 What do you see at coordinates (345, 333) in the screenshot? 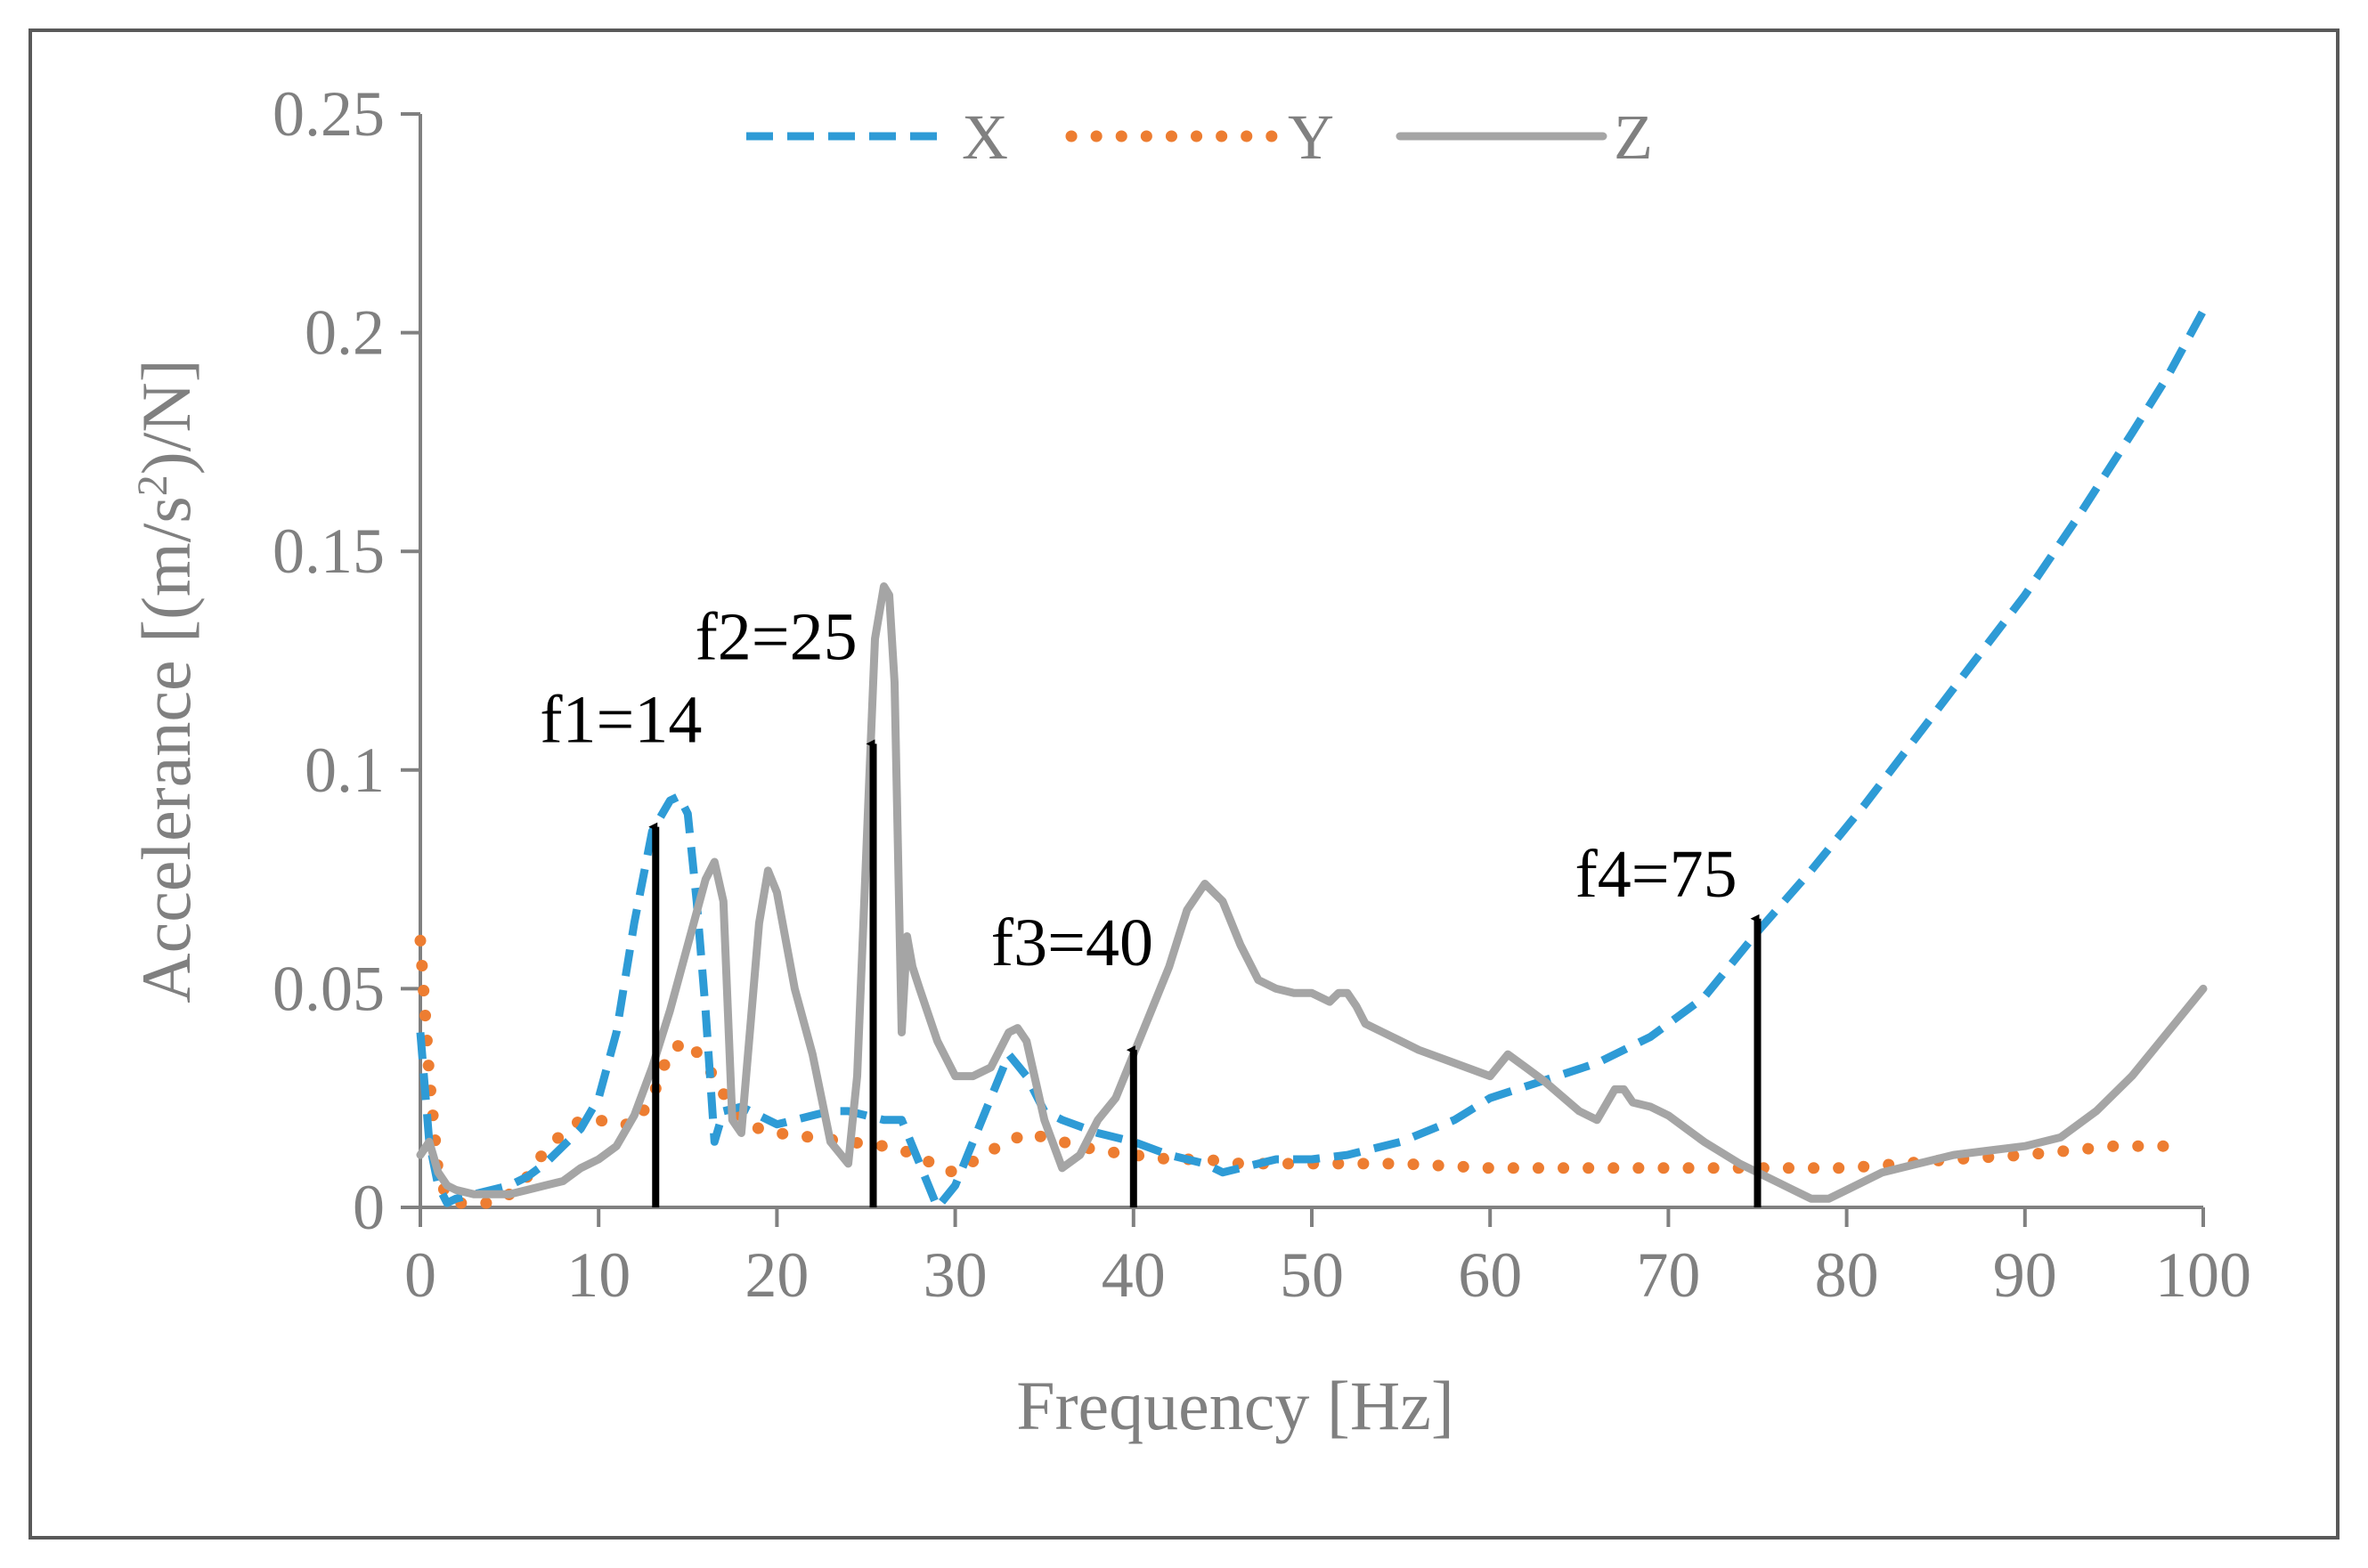
I see `y-tick-label: 0.2` at bounding box center [345, 333].